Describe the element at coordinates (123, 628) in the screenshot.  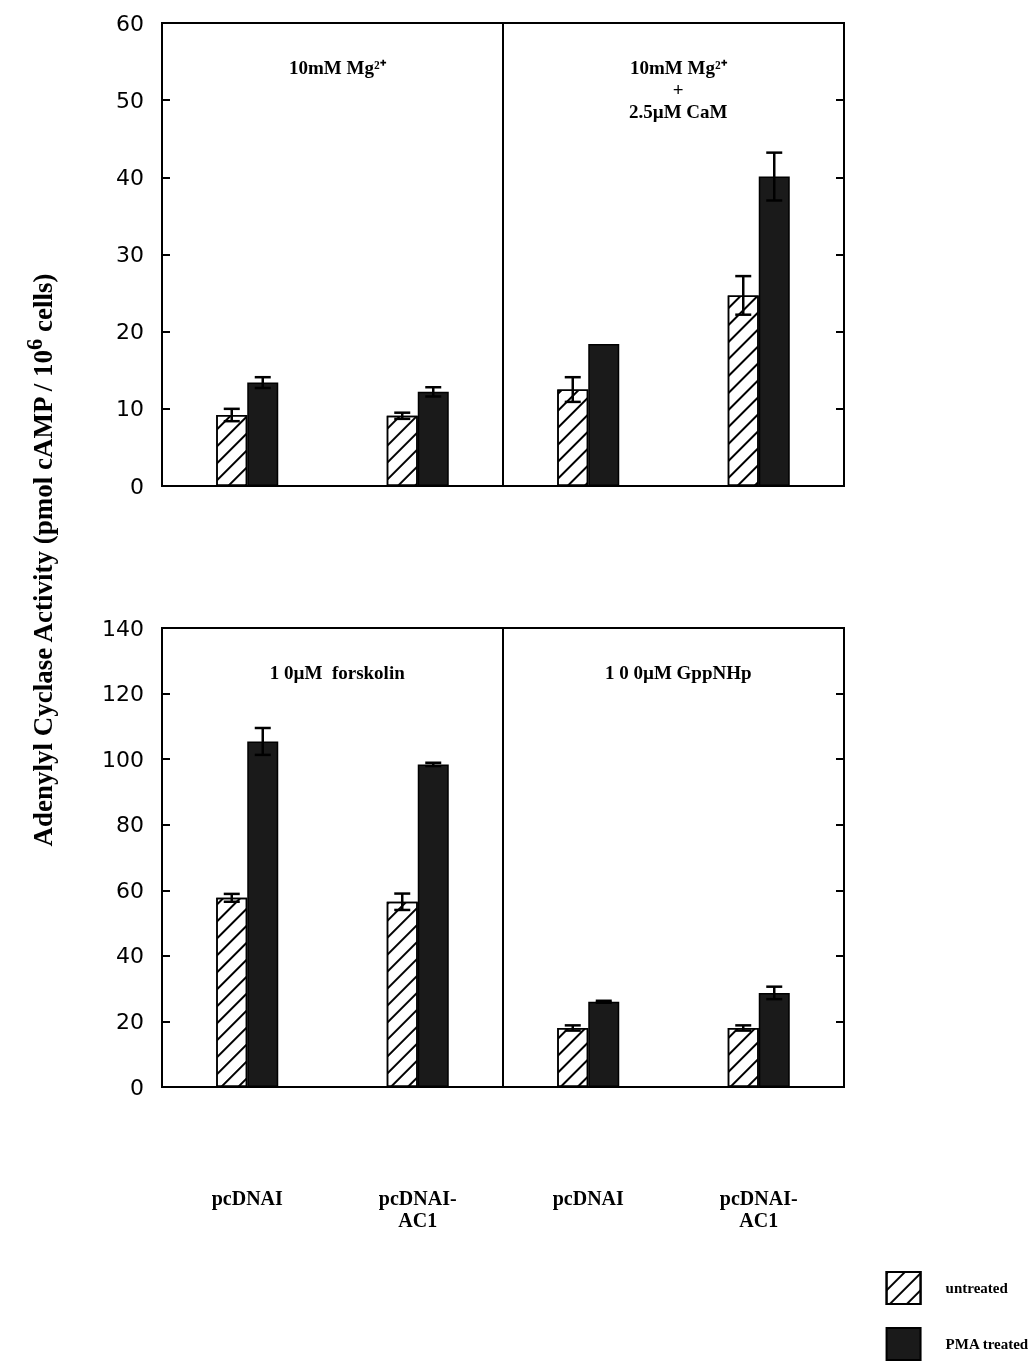
I see `y-tick-label: 140` at that location.